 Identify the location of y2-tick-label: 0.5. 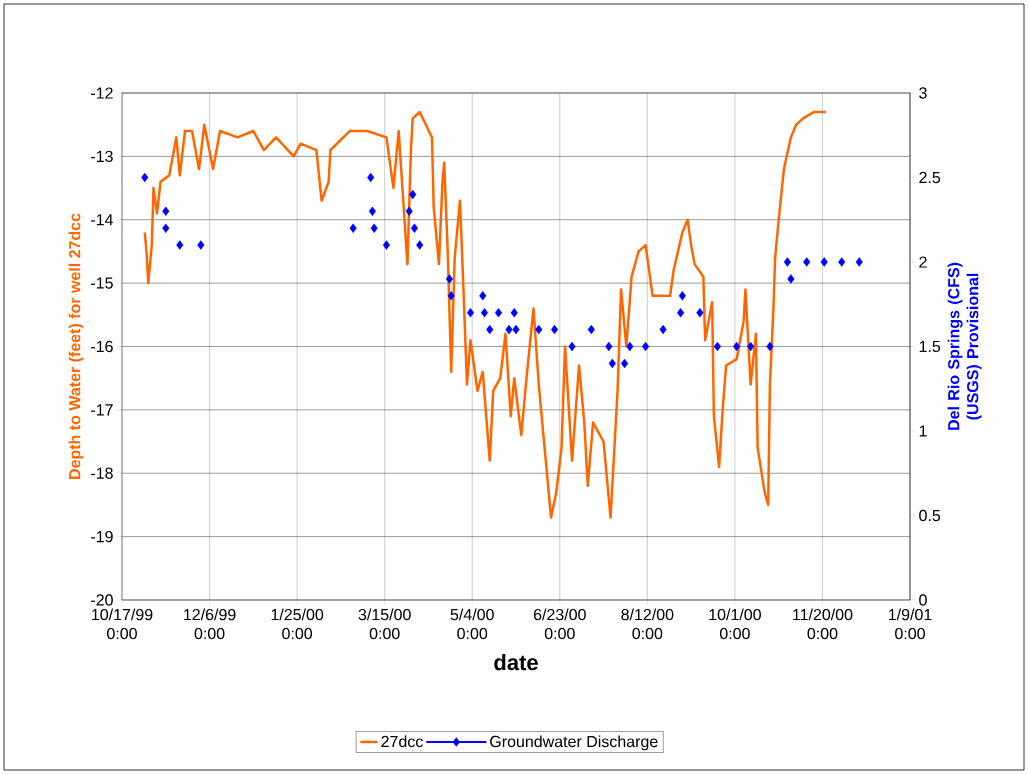
(930, 515).